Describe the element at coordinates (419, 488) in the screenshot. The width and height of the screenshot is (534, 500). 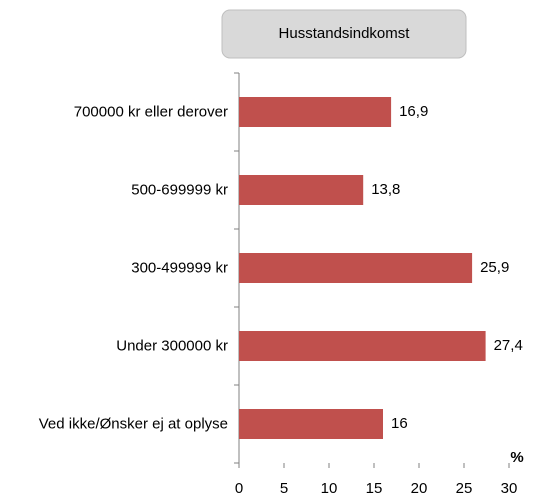
I see `x-tick-label: 20` at that location.